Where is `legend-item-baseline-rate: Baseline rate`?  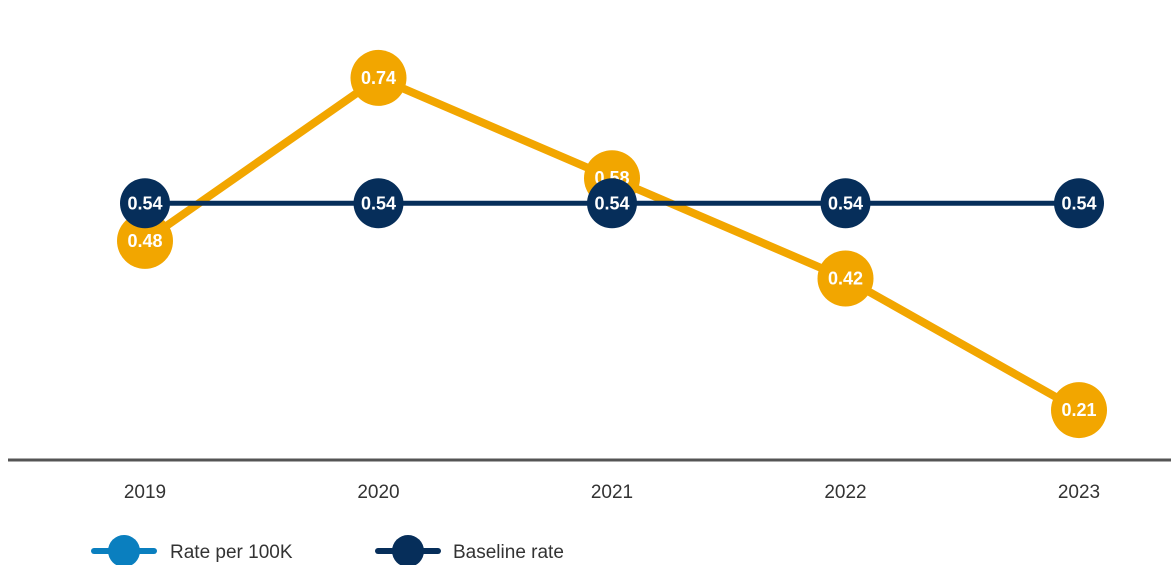
legend-item-baseline-rate: Baseline rate is located at coordinates (469, 550).